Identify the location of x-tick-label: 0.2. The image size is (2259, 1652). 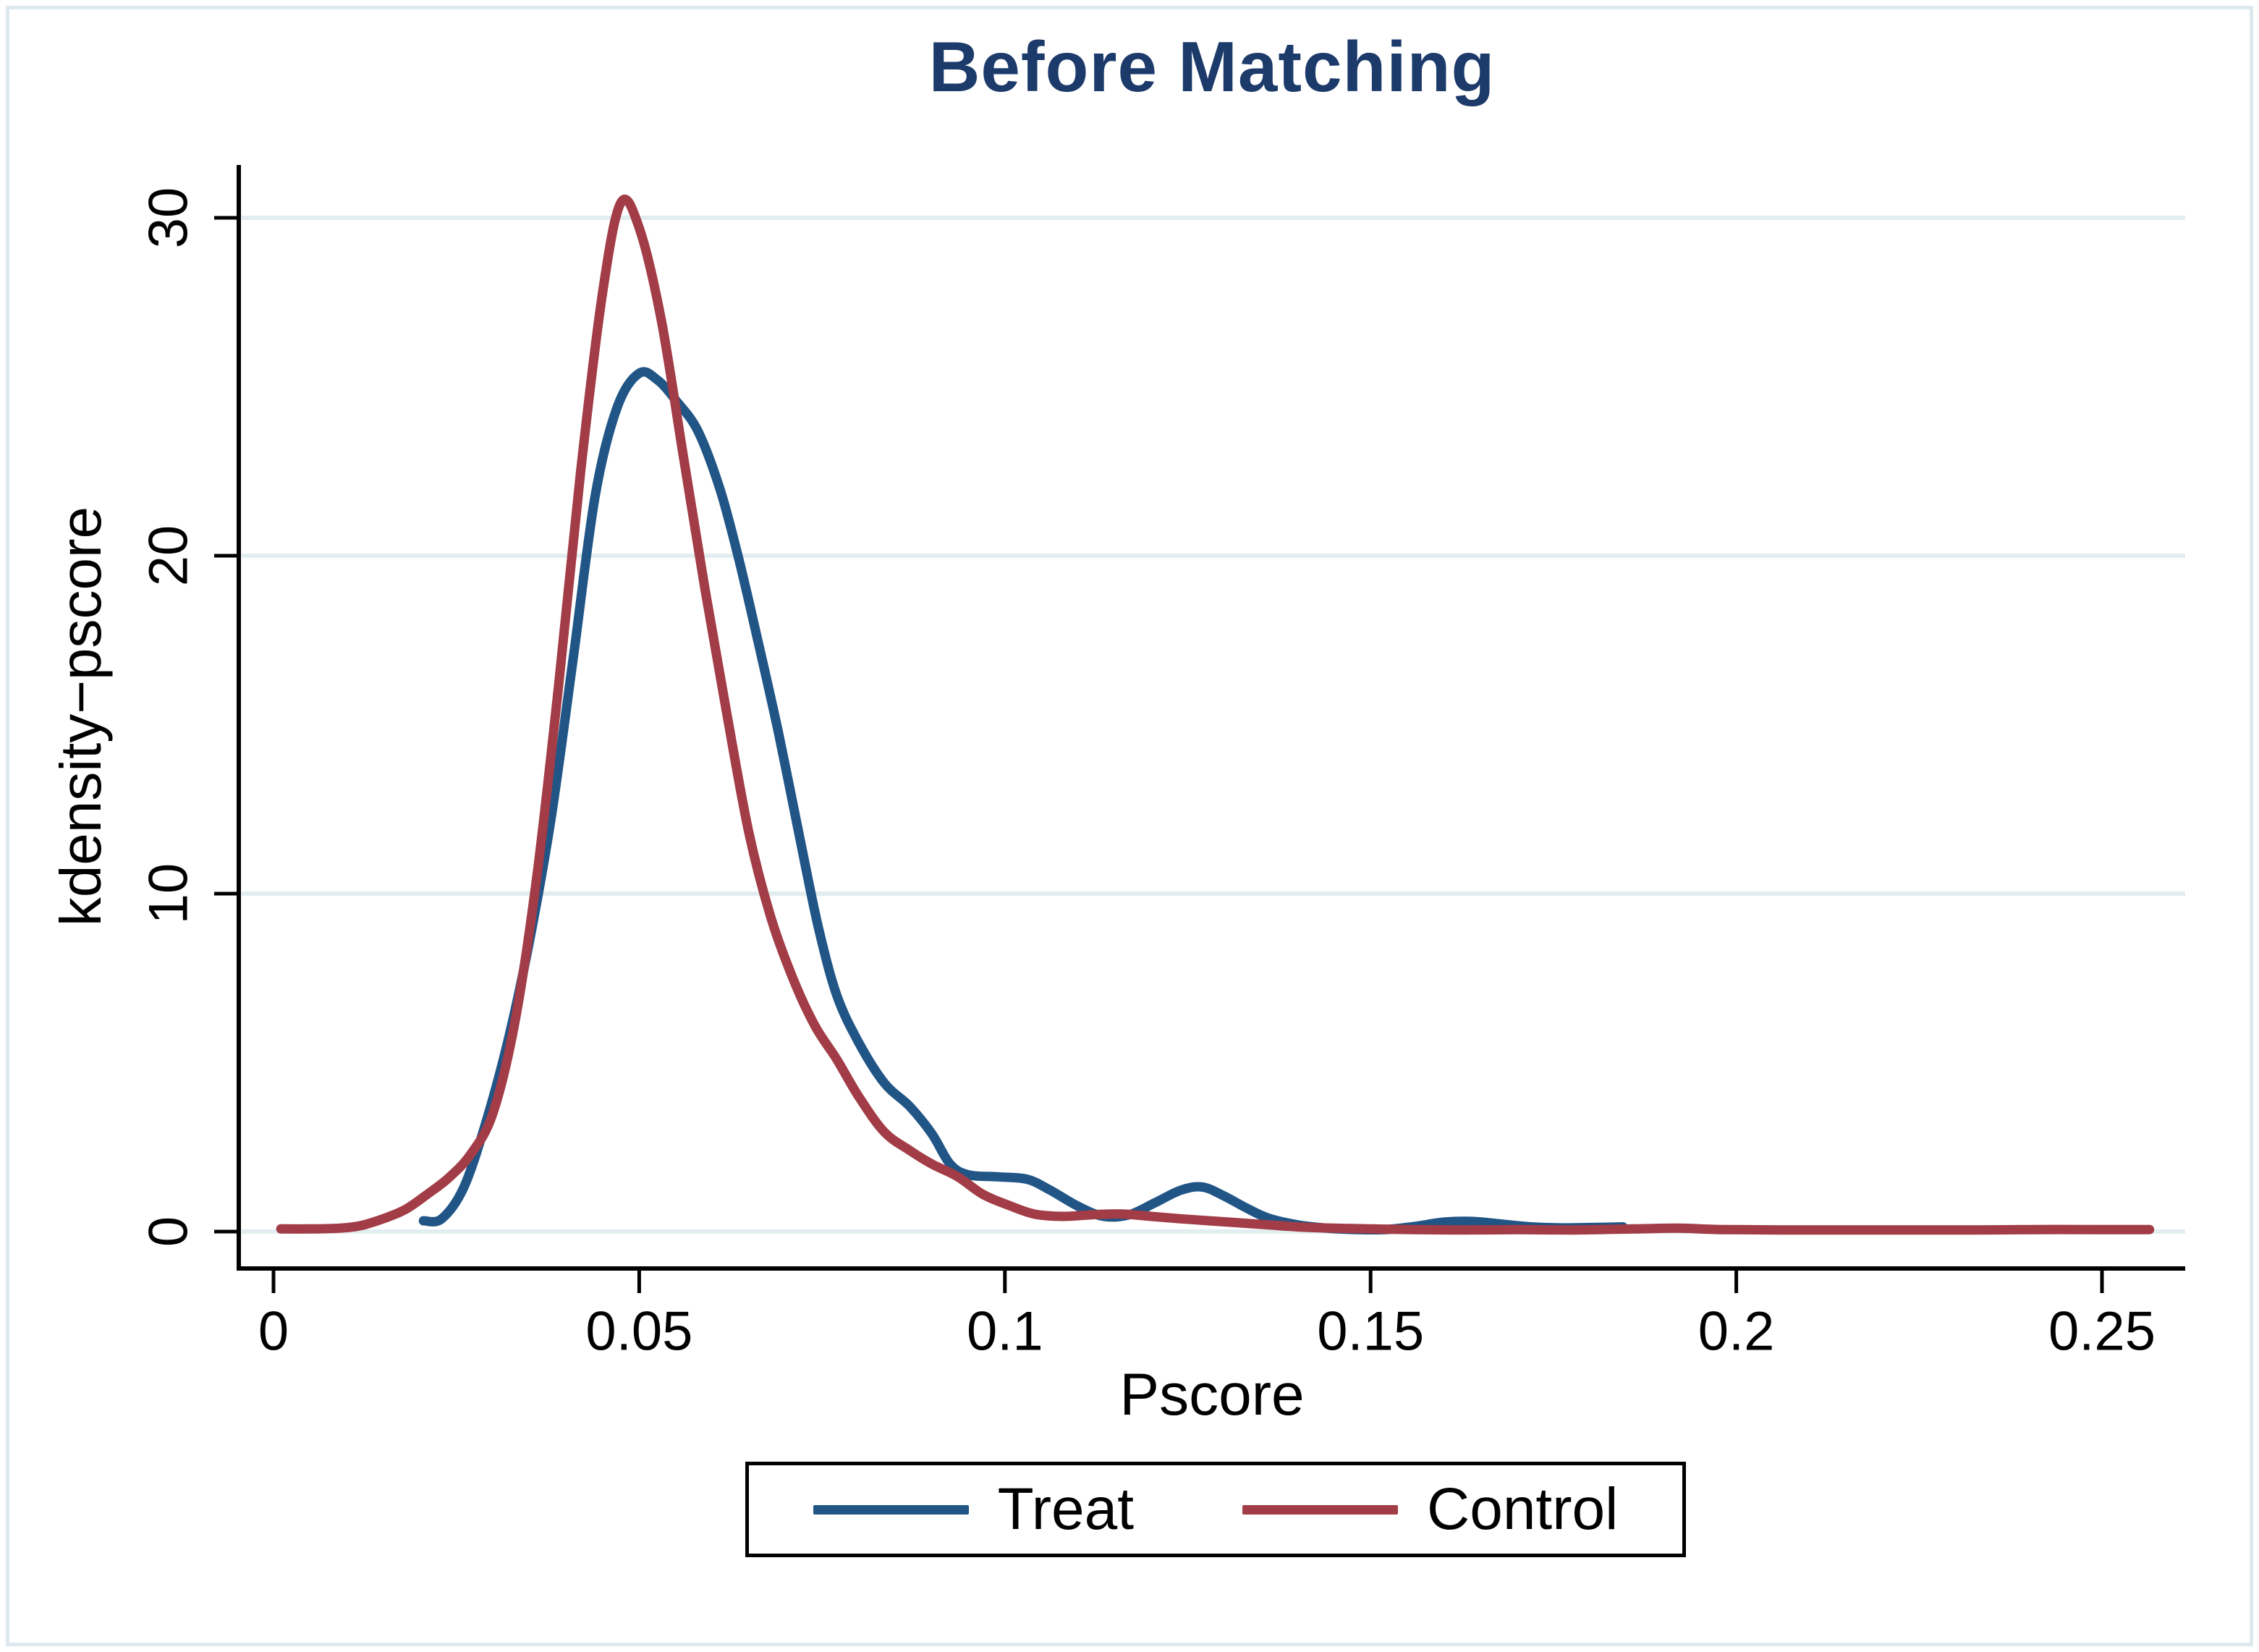
(1736, 1331).